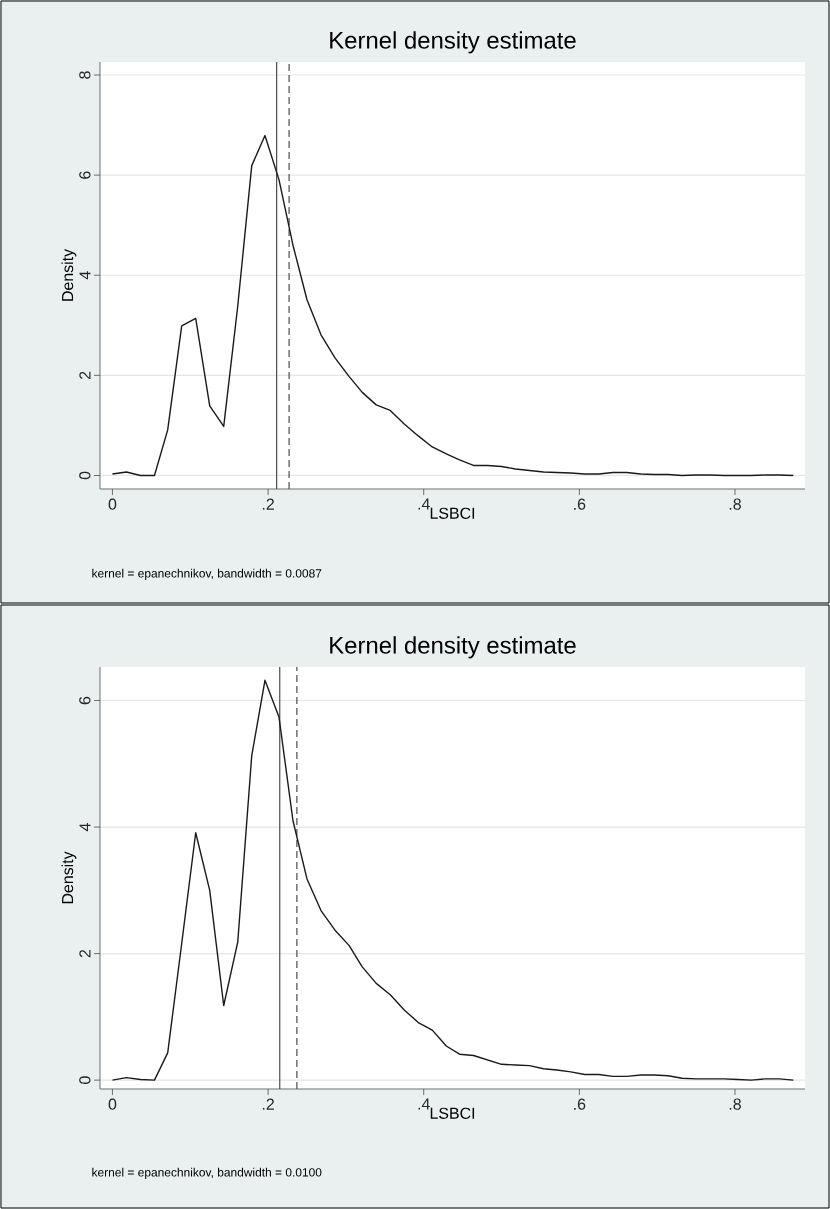  I want to click on text: kernel = epanechnikov, bandwidth = 0.0100, so click(207, 1173).